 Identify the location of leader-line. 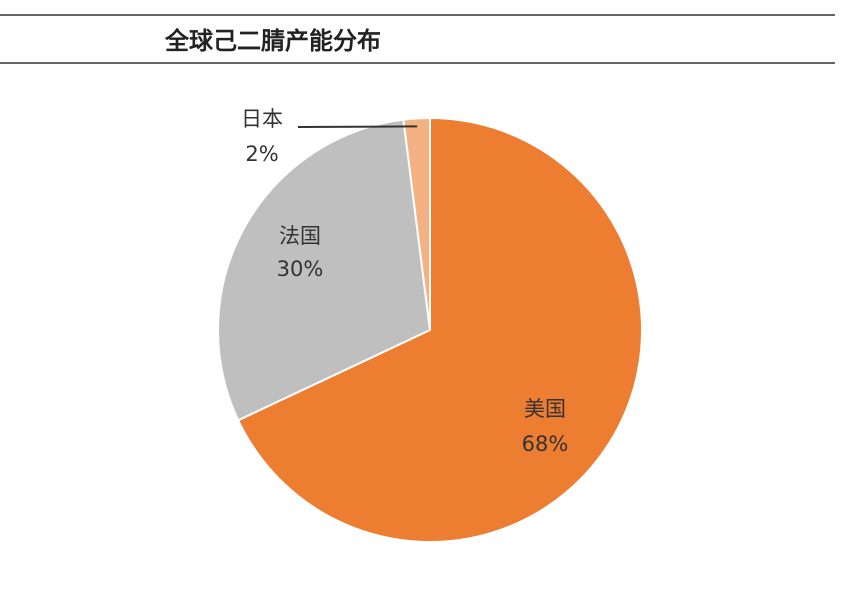
(357, 126).